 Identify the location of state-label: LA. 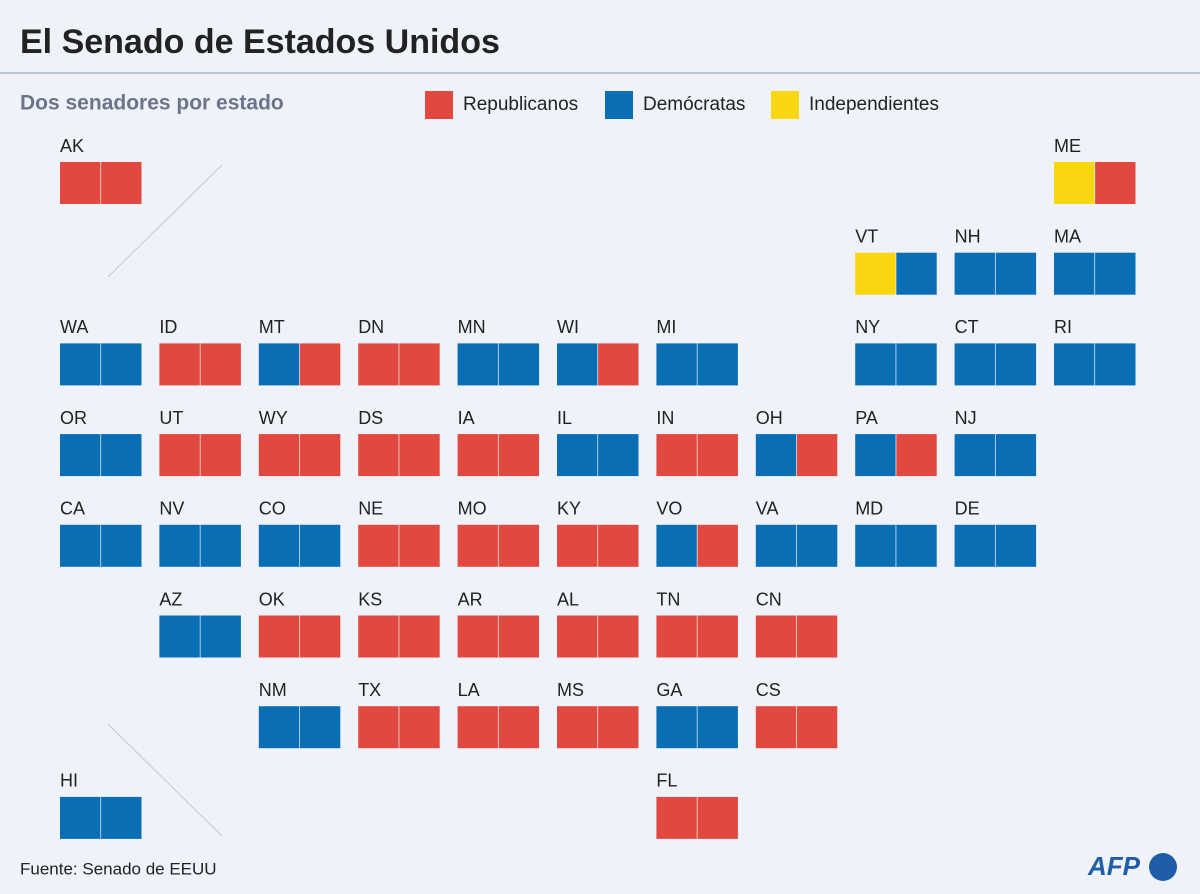
(469, 690).